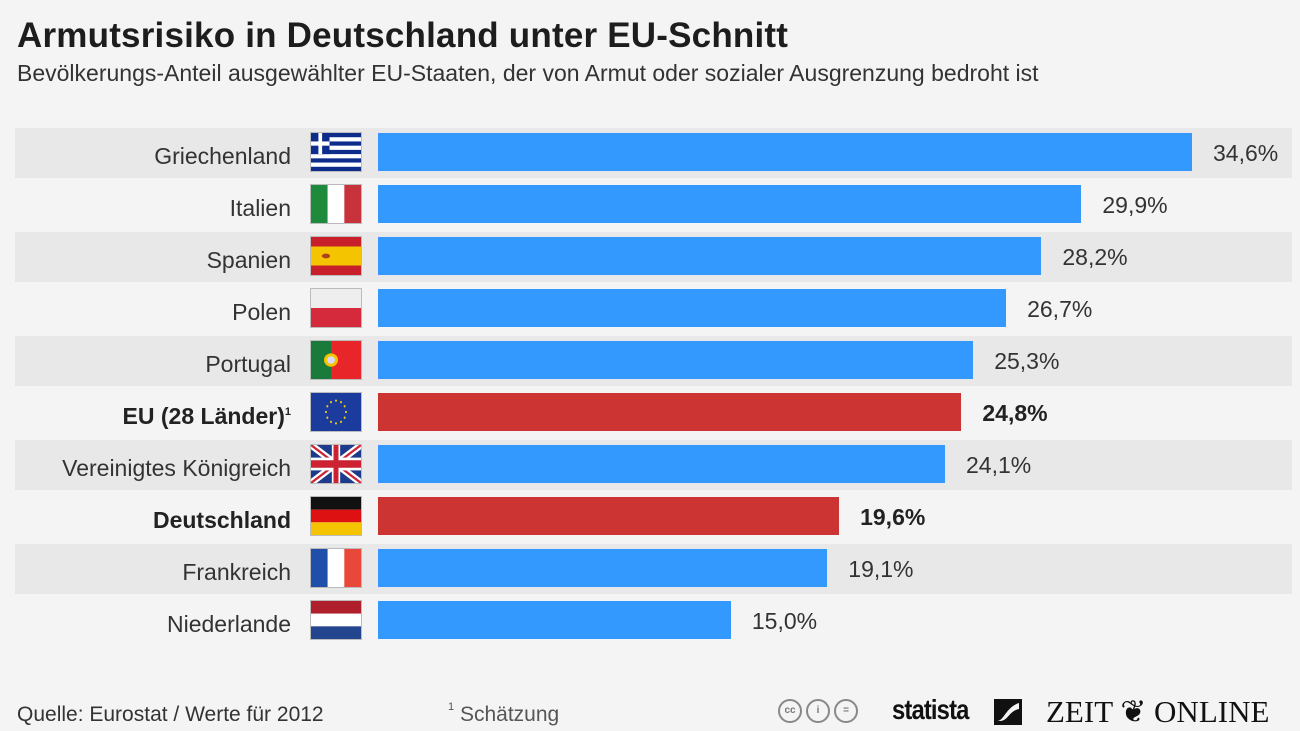 Image resolution: width=1300 pixels, height=731 pixels. I want to click on value-label: 28,2%, so click(1095, 257).